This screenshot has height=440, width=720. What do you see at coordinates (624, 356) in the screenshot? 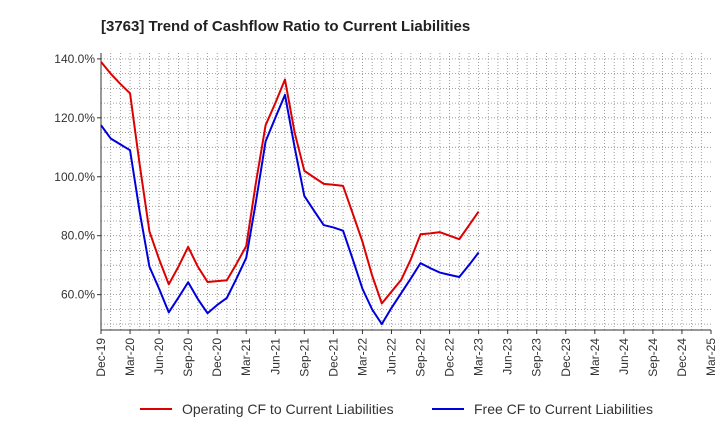
I see `x-tick-label: Jun-24` at bounding box center [624, 356].